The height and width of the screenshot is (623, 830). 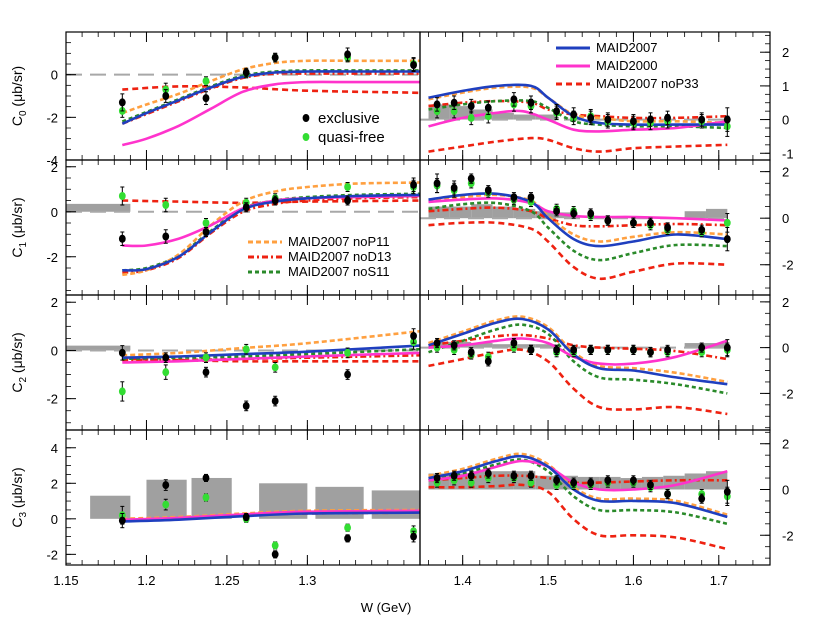 I want to click on y-tick-label: 1, so click(x=785, y=86).